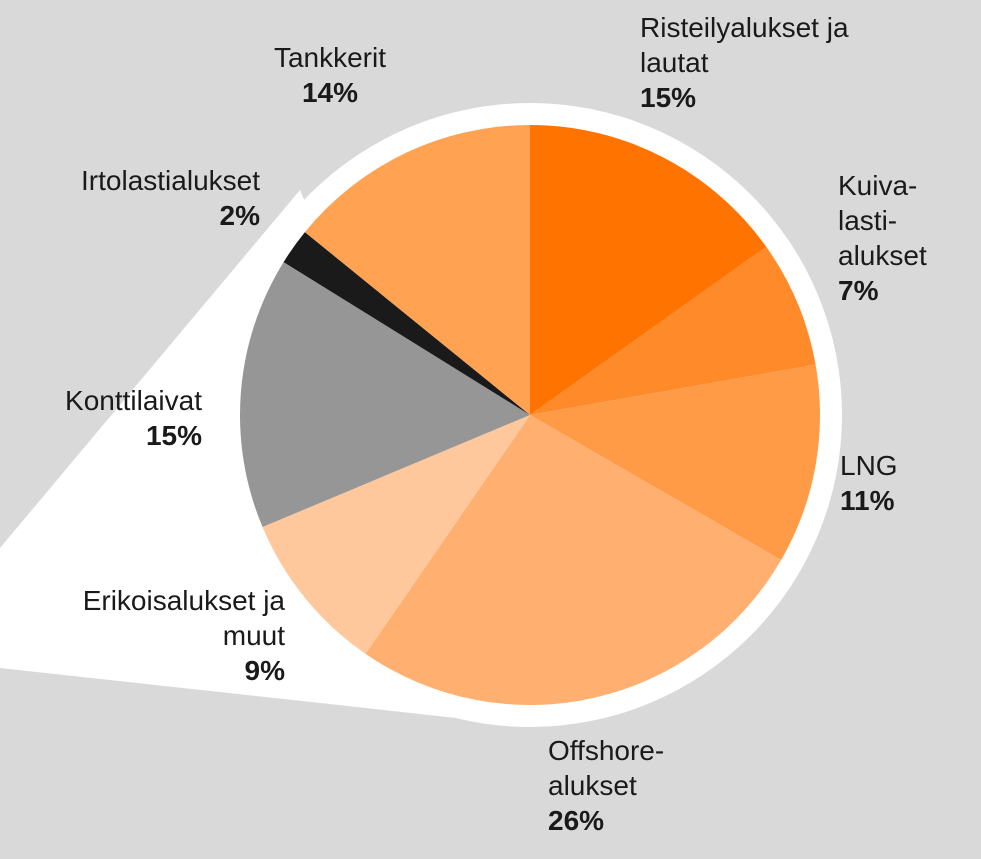 This screenshot has height=859, width=981. I want to click on slice-label: Irtolastialukset 2%, so click(130, 198).